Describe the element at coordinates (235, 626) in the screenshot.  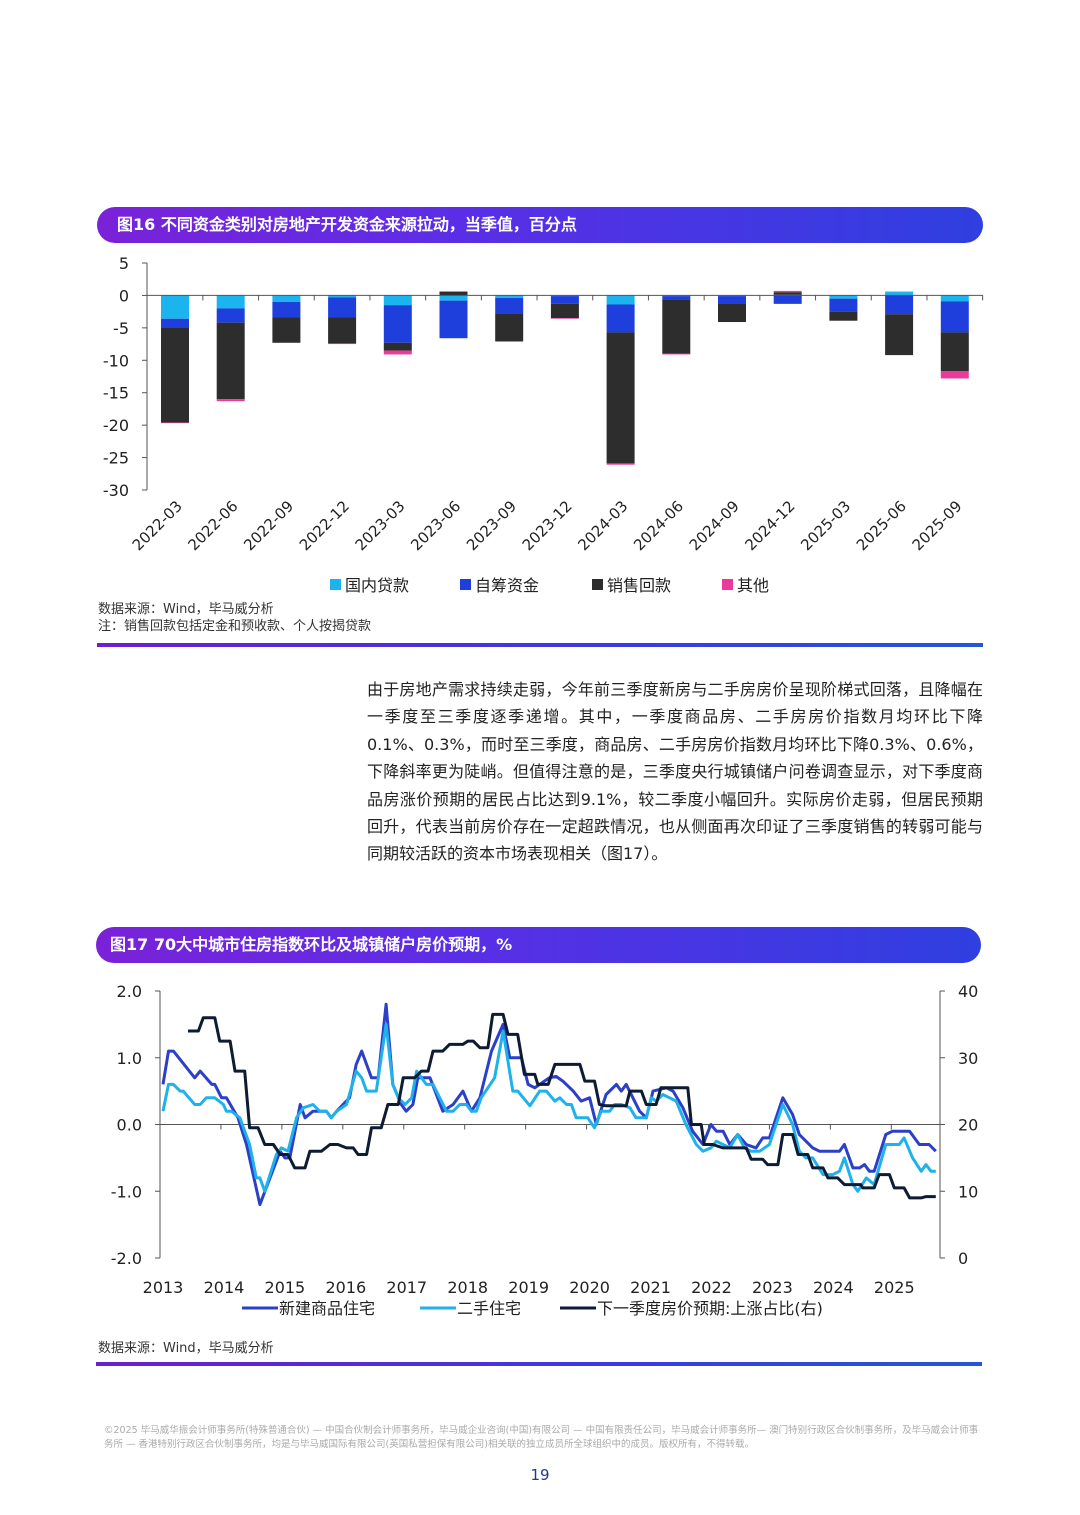
I see `figure16-note: 注：销售回款包括定金和预收款、个人按揭贷款` at that location.